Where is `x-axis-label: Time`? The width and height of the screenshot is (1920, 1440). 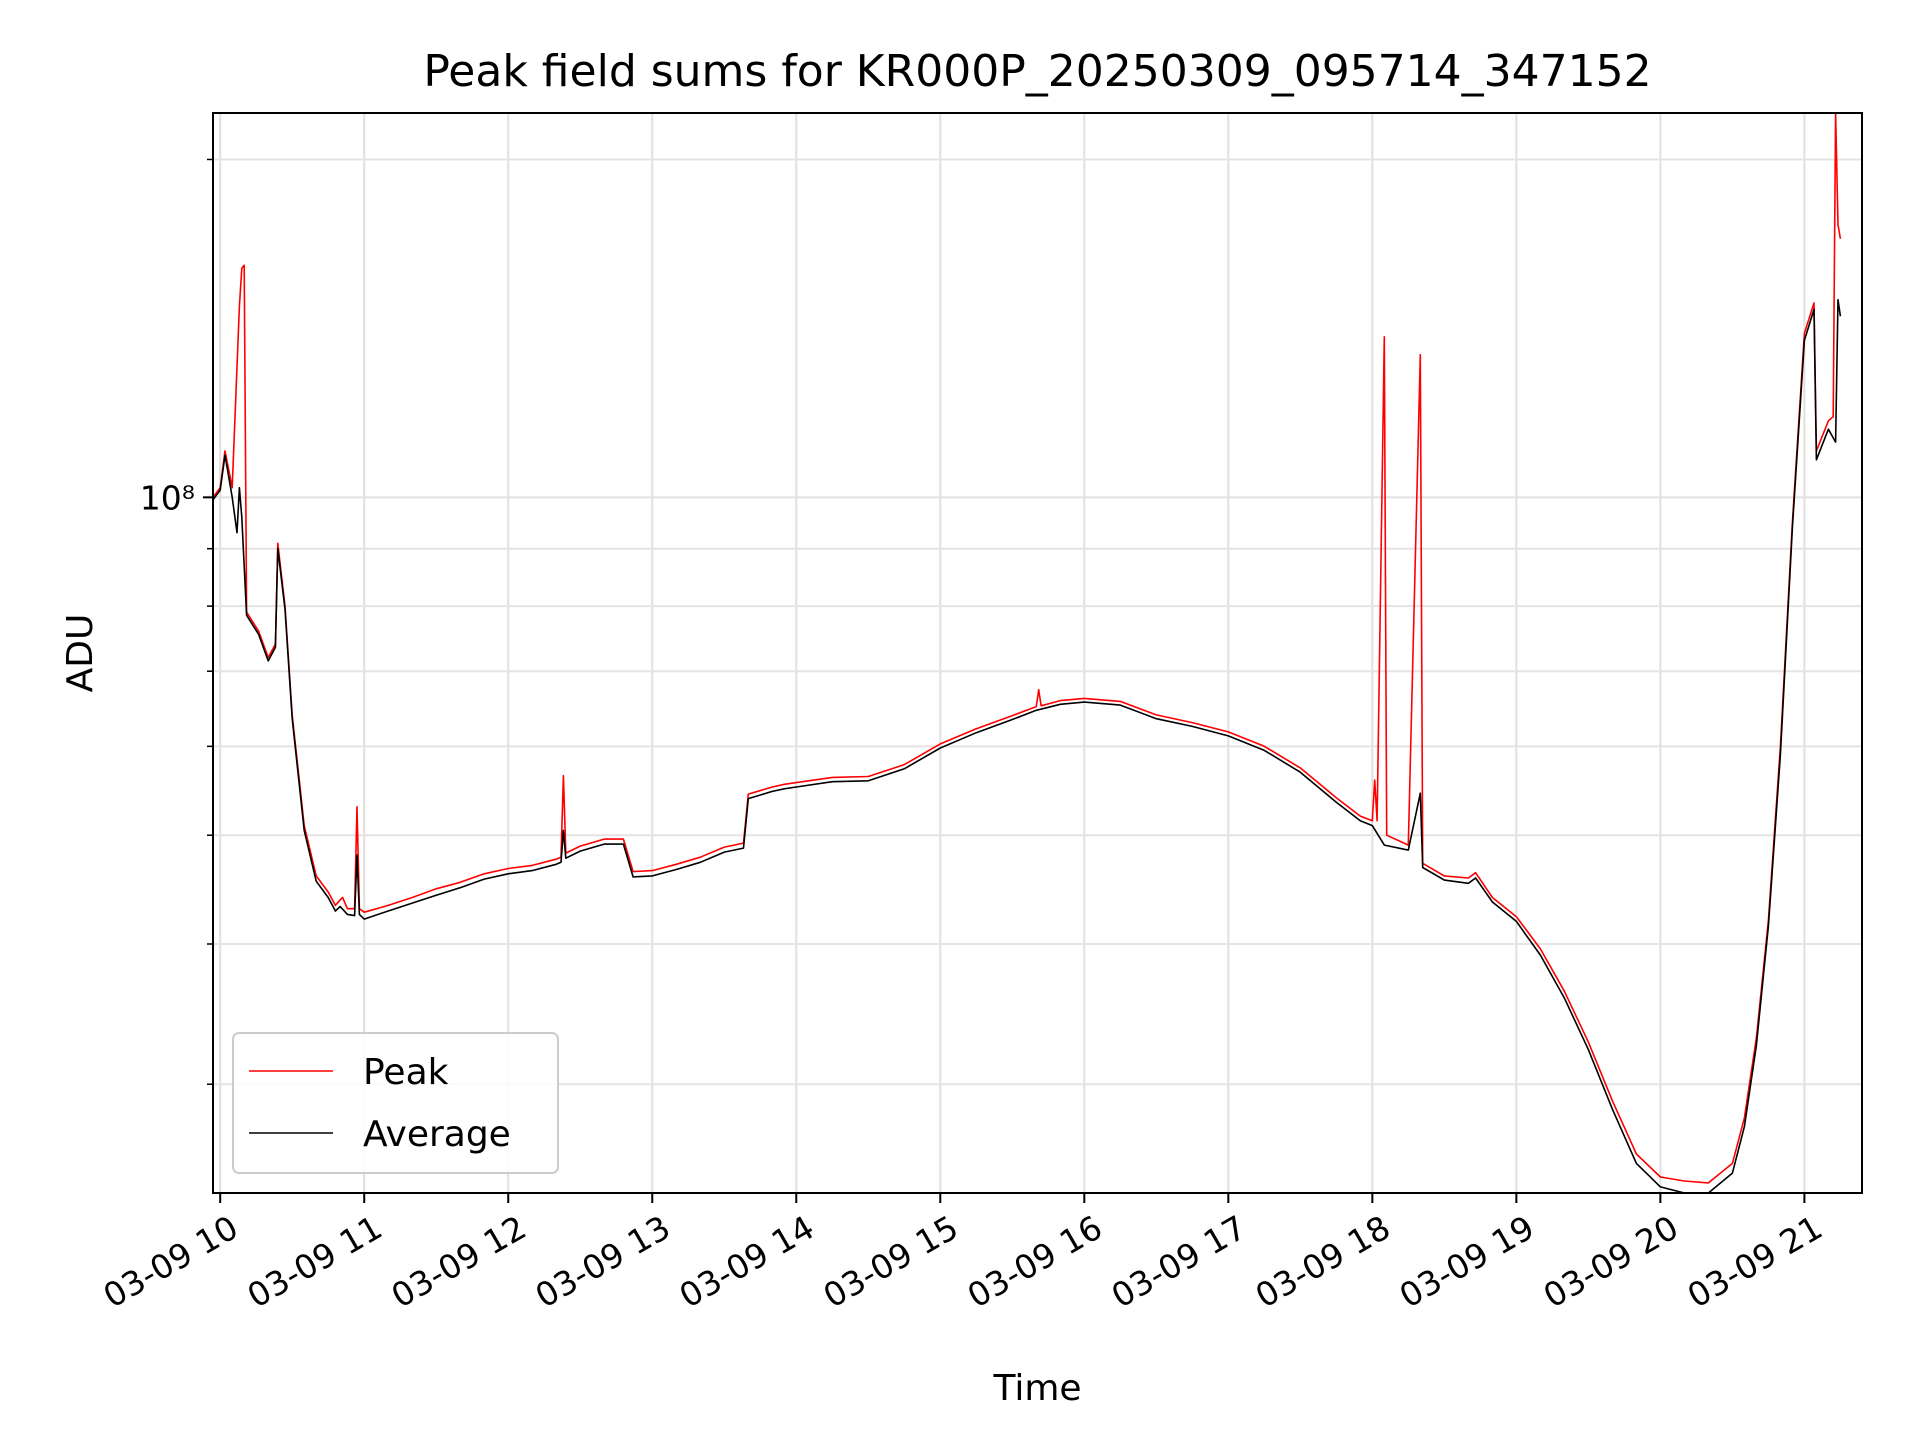
x-axis-label: Time is located at coordinates (1036, 1388).